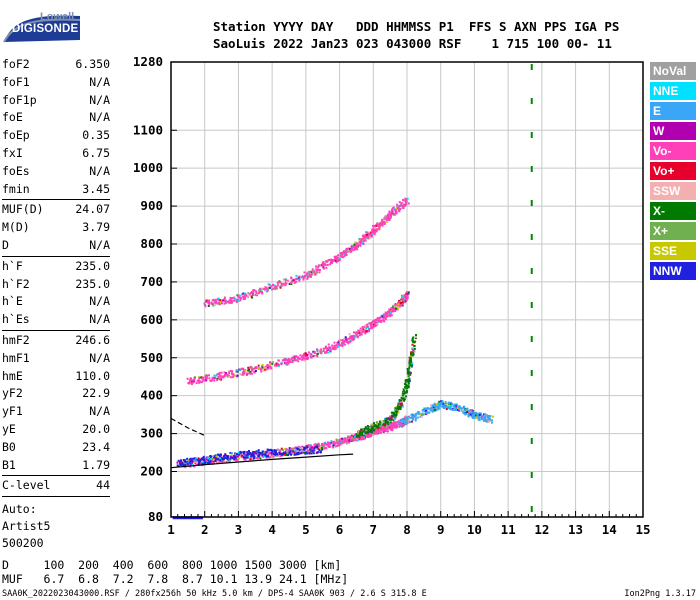 The width and height of the screenshot is (700, 600). Describe the element at coordinates (26, 485) in the screenshot. I see `parameter-name: C-level` at that location.